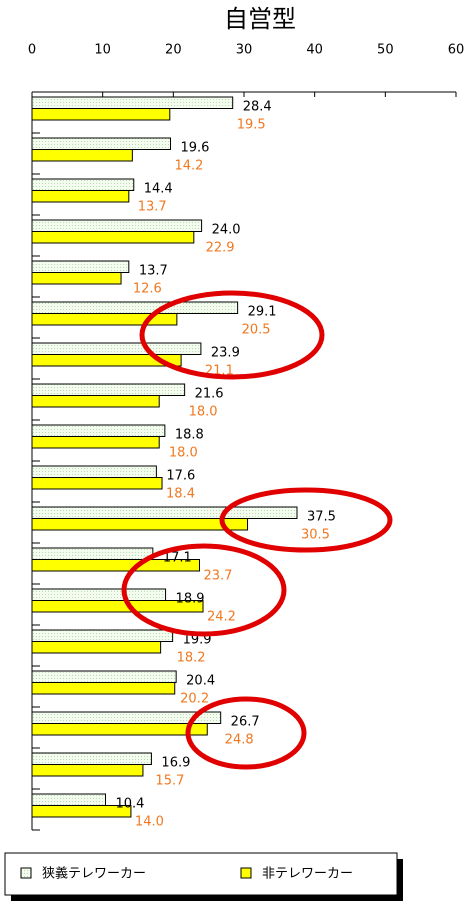 This screenshot has width=467, height=903. Describe the element at coordinates (307, 874) in the screenshot. I see `legend-label: 非テレワーカー` at that location.